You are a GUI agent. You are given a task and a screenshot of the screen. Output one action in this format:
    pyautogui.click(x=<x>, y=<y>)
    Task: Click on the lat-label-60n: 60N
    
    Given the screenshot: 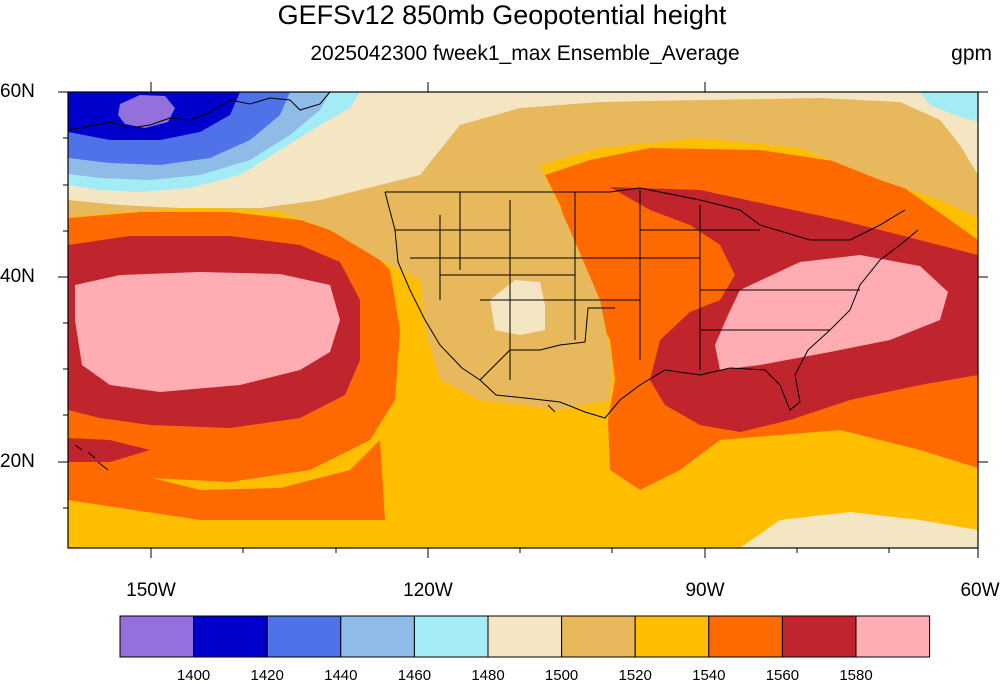 What is the action you would take?
    pyautogui.click(x=17, y=91)
    